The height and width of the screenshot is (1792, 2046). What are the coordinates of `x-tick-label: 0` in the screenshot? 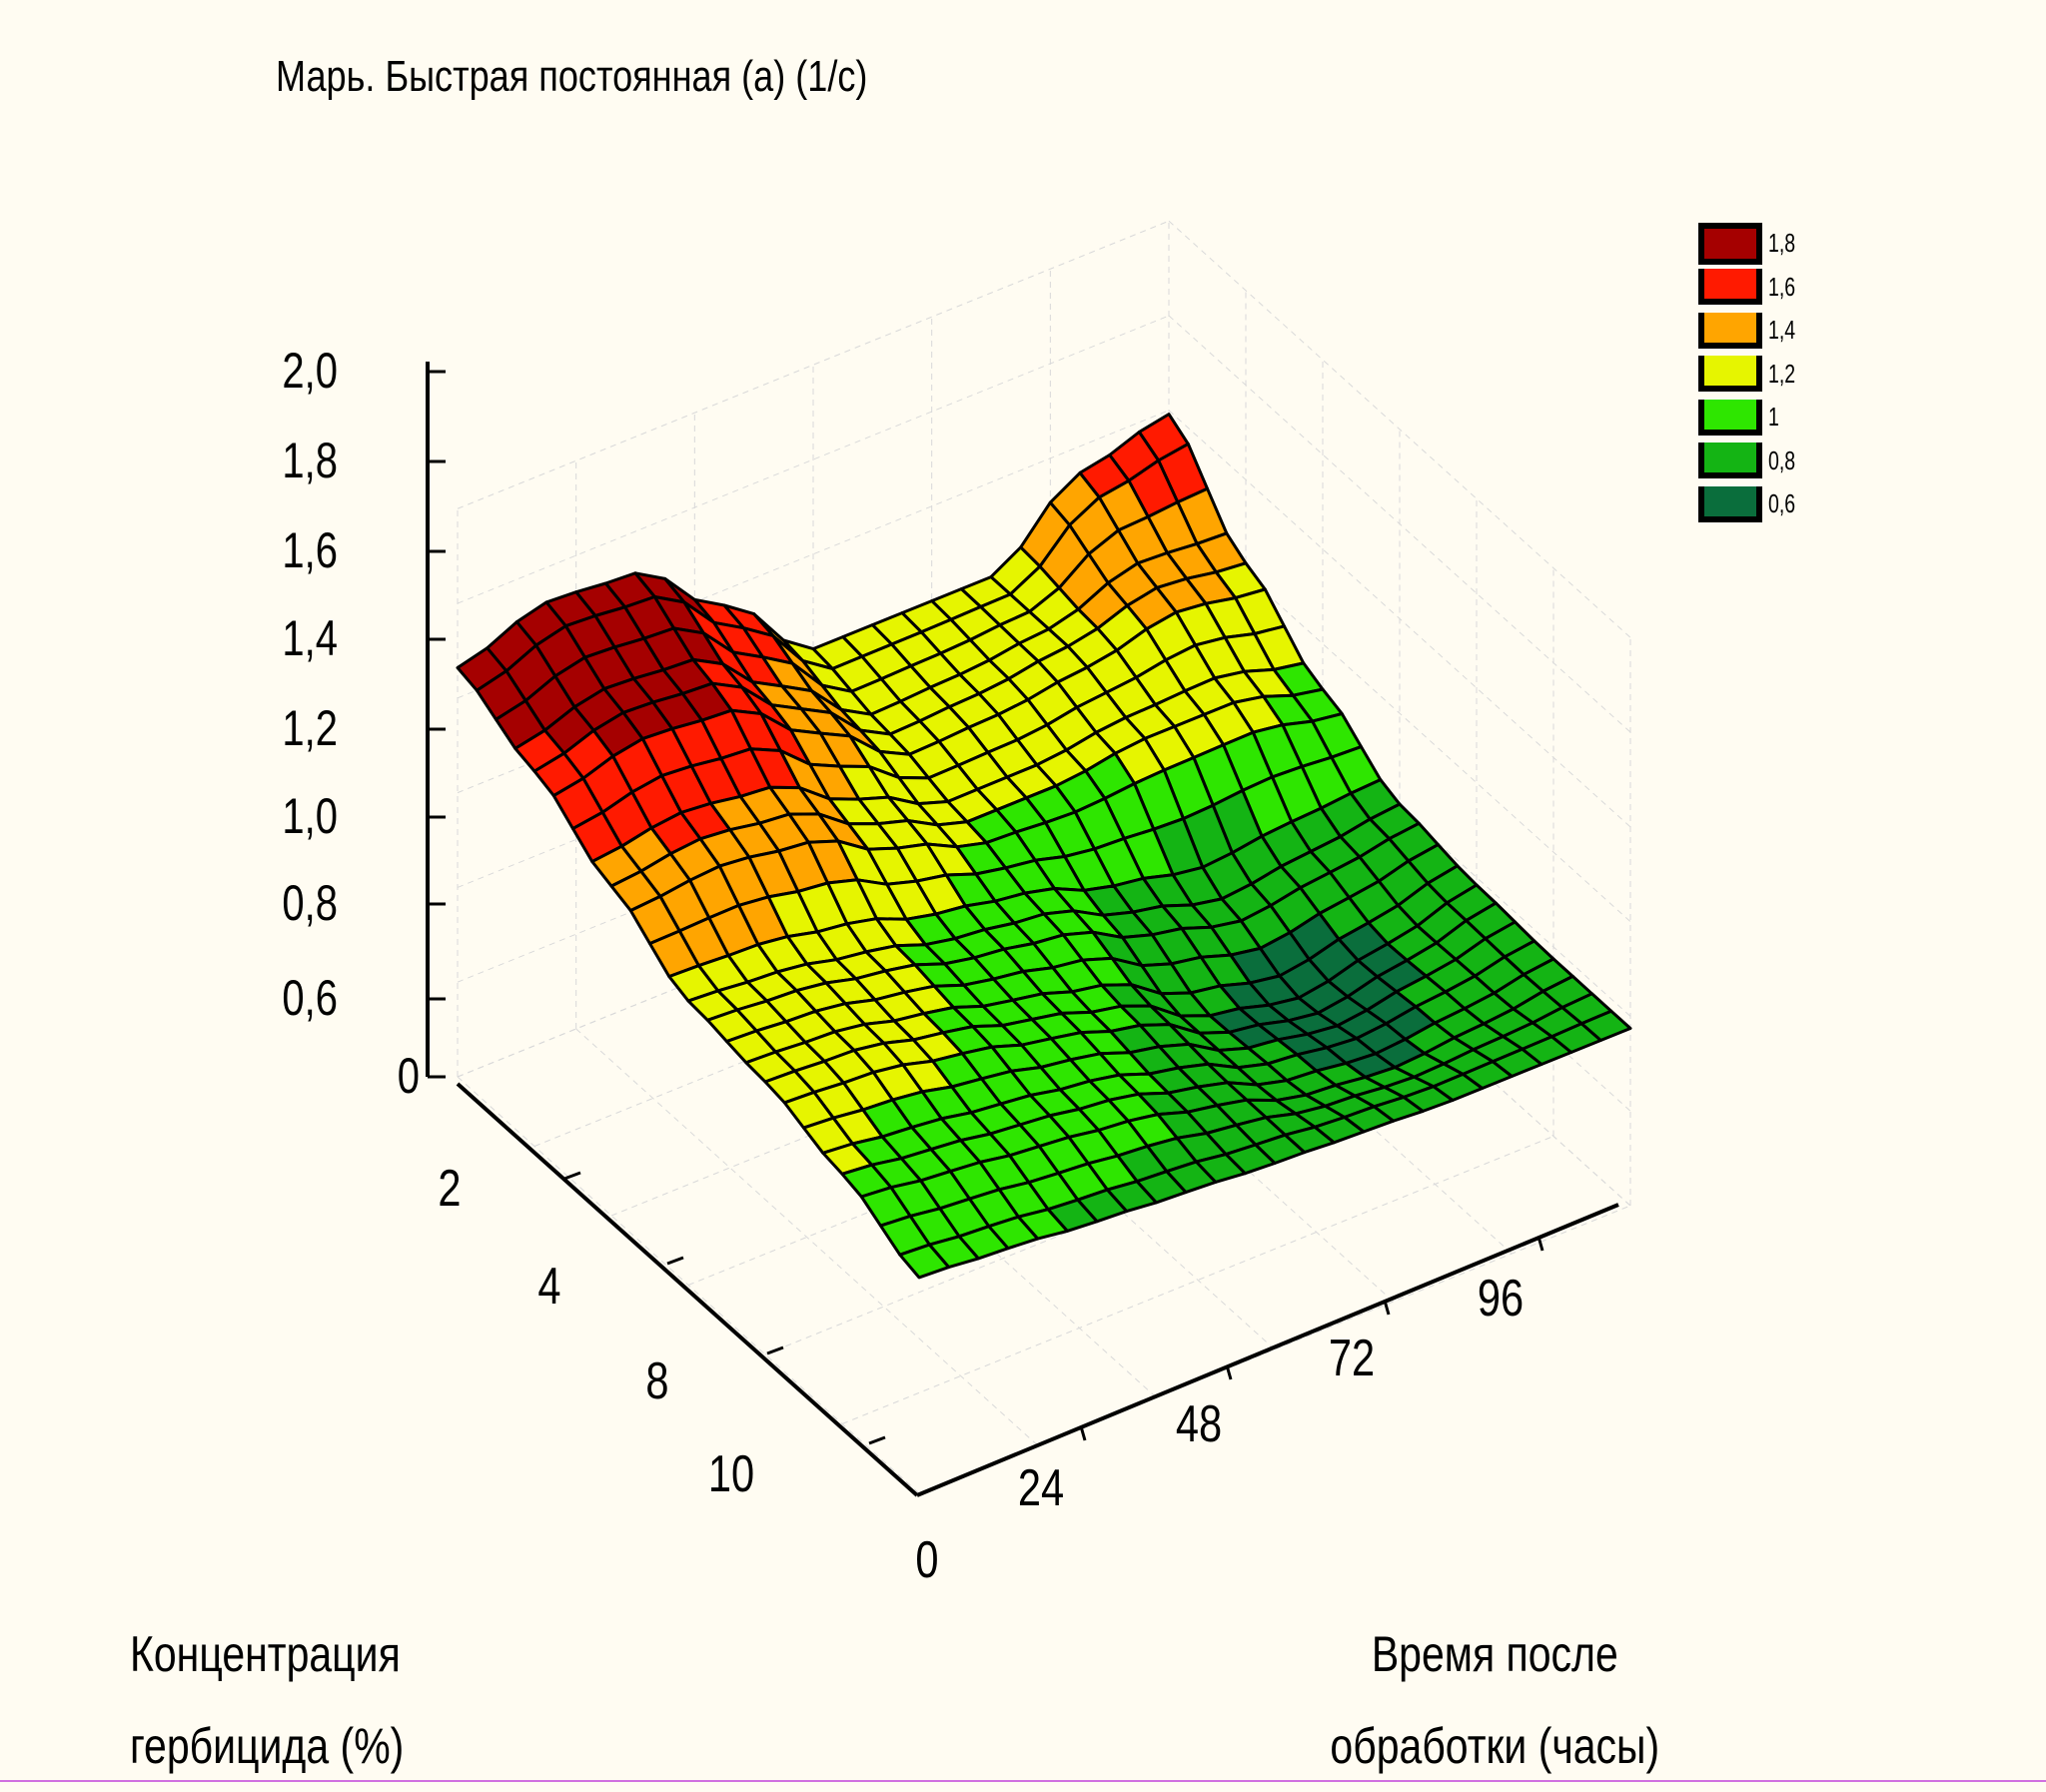 It's located at (927, 1560).